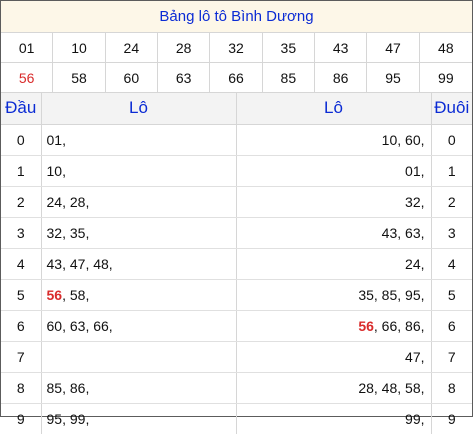 The width and height of the screenshot is (473, 434). I want to click on result-number: 58, so click(79, 78).